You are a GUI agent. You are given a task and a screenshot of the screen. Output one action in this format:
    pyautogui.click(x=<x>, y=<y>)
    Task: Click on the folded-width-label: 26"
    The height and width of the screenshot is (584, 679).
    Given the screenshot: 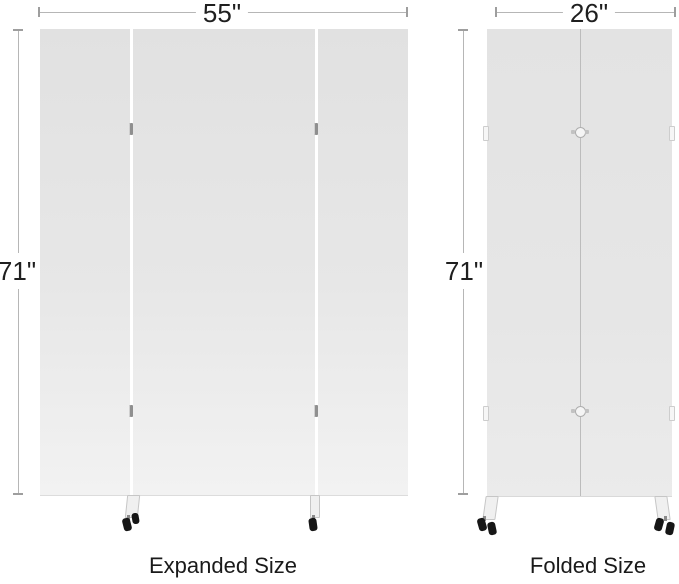 What is the action you would take?
    pyautogui.click(x=589, y=13)
    